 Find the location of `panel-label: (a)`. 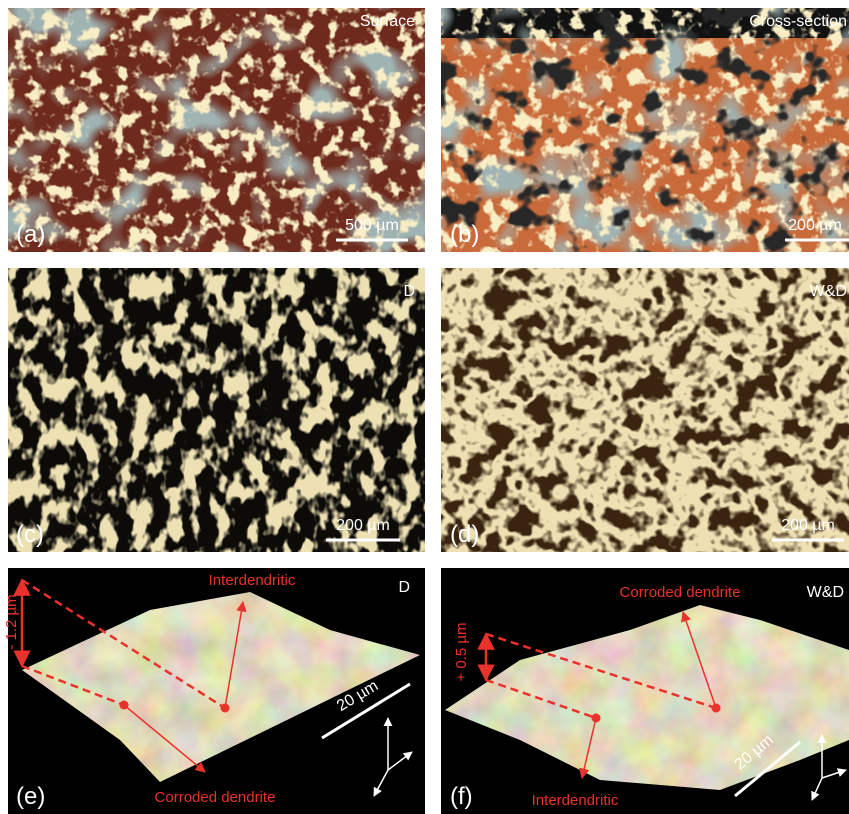

panel-label: (a) is located at coordinates (30, 234).